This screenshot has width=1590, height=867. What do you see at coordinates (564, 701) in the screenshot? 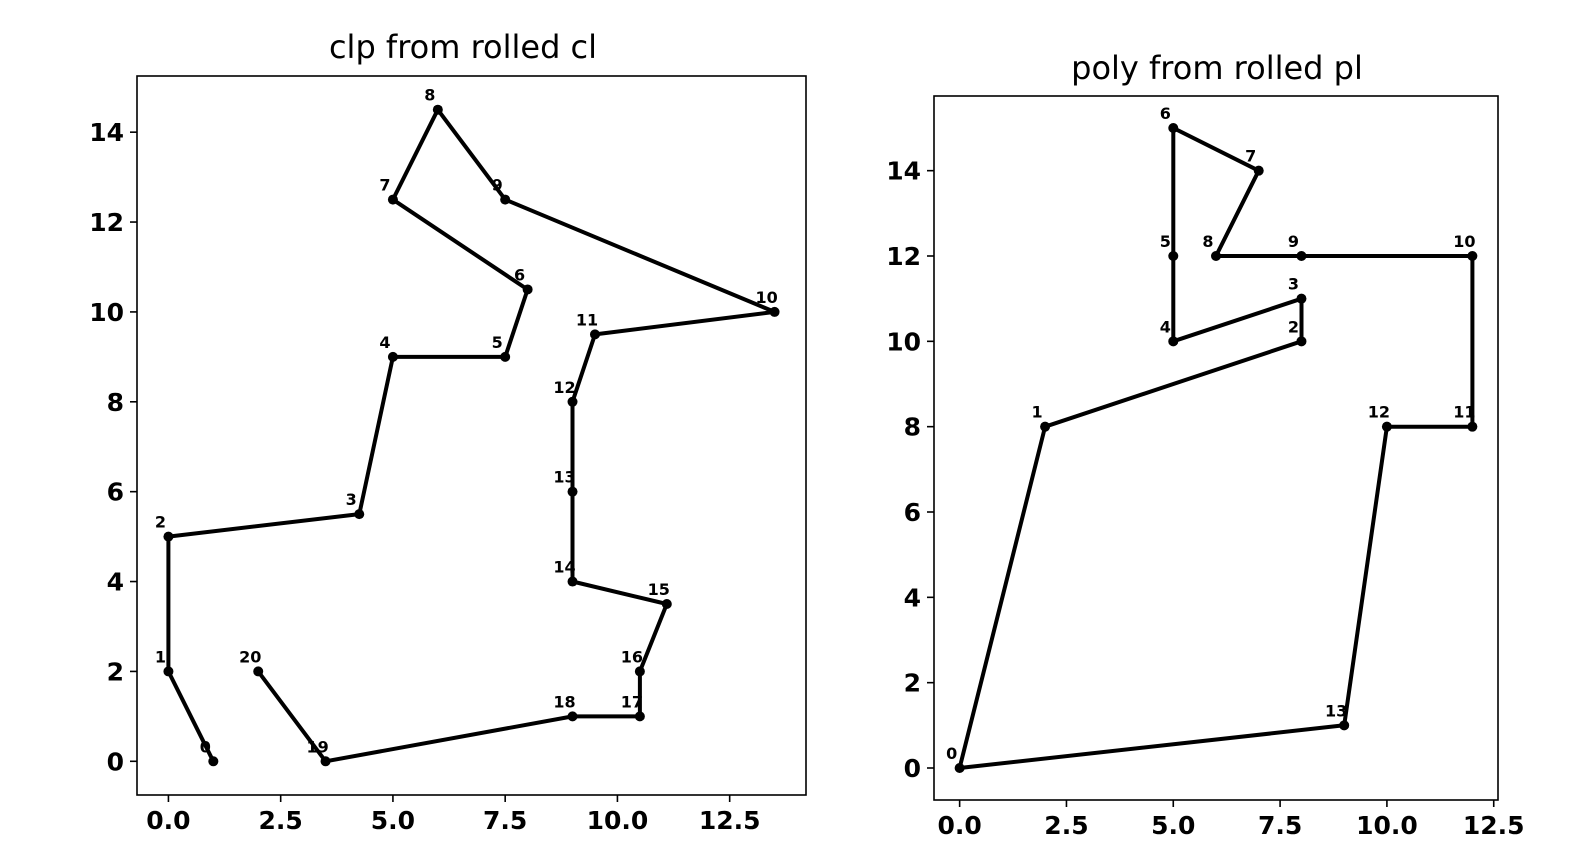
I see `point-label: 18` at bounding box center [564, 701].